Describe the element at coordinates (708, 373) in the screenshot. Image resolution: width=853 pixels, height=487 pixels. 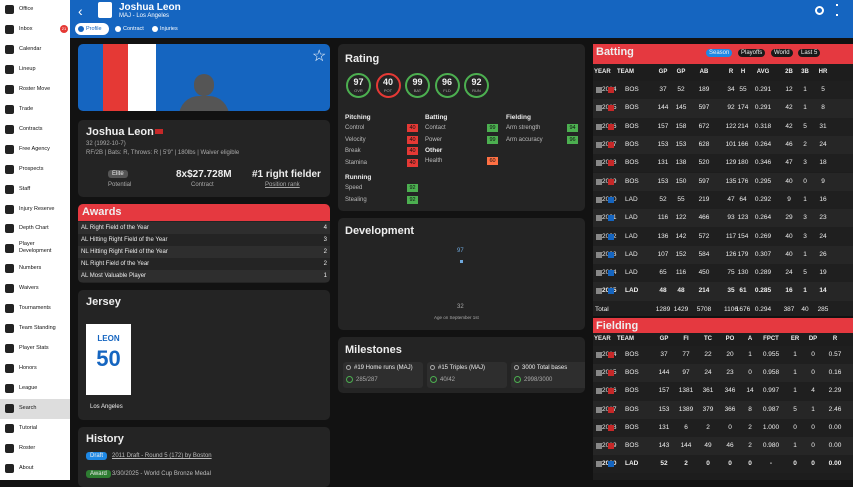
I see `table-cell: 24` at that location.